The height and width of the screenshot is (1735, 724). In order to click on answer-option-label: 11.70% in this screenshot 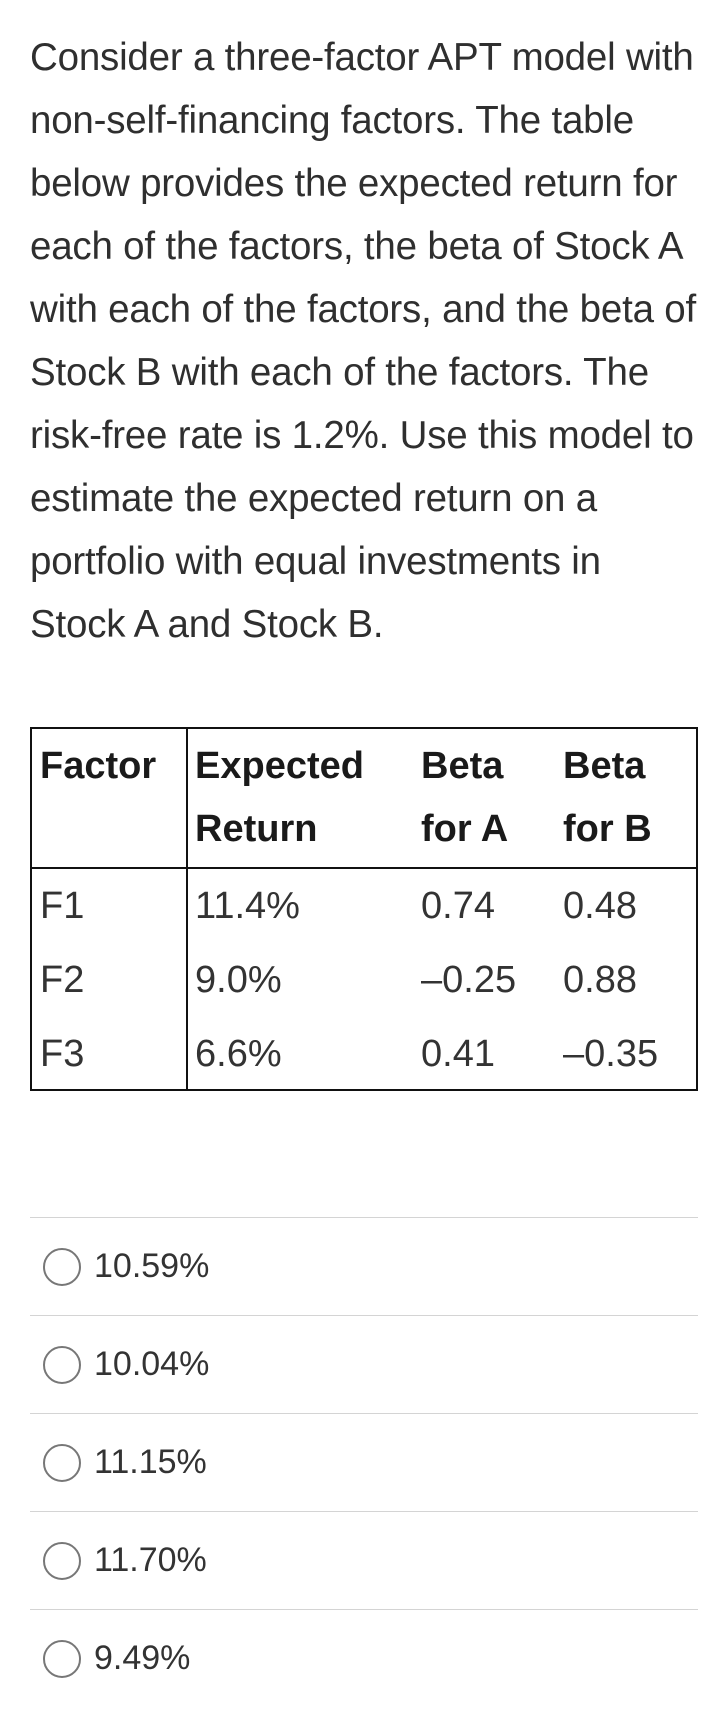, I will do `click(150, 1560)`.